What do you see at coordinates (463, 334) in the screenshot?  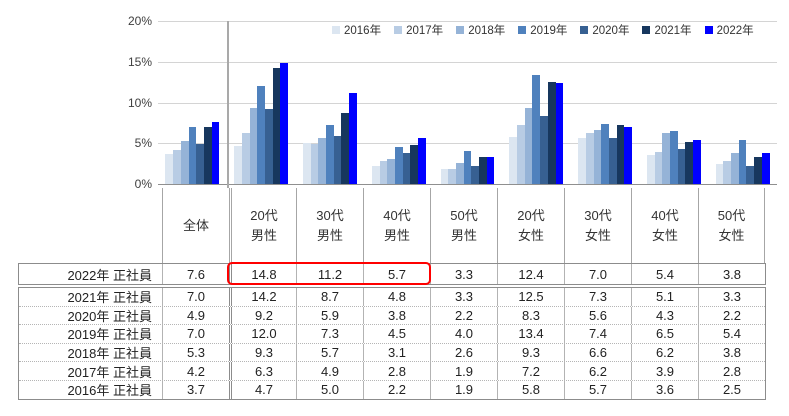 I see `table-cell: 4.0` at bounding box center [463, 334].